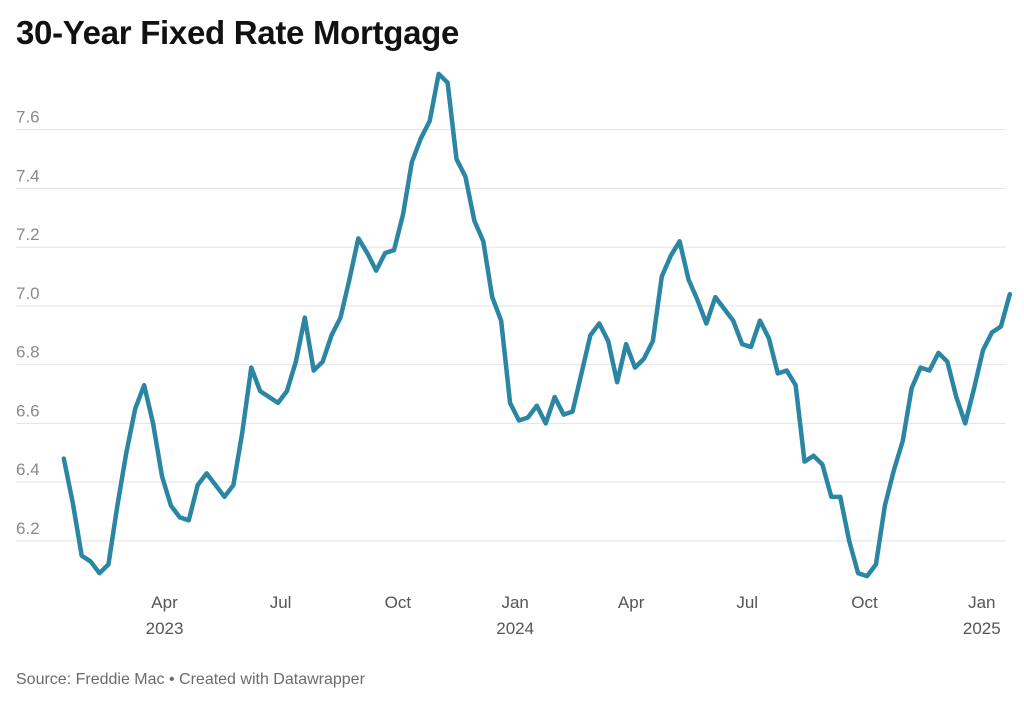  Describe the element at coordinates (982, 628) in the screenshot. I see `x-tick-year-label: 2025` at that location.